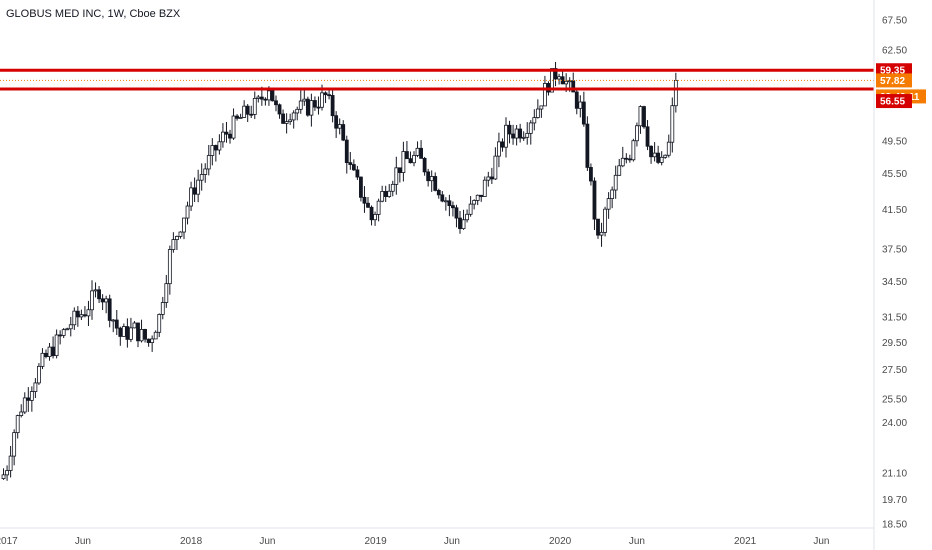 This screenshot has height=550, width=932. Describe the element at coordinates (894, 174) in the screenshot. I see `price-tick-label: 45.50` at that location.